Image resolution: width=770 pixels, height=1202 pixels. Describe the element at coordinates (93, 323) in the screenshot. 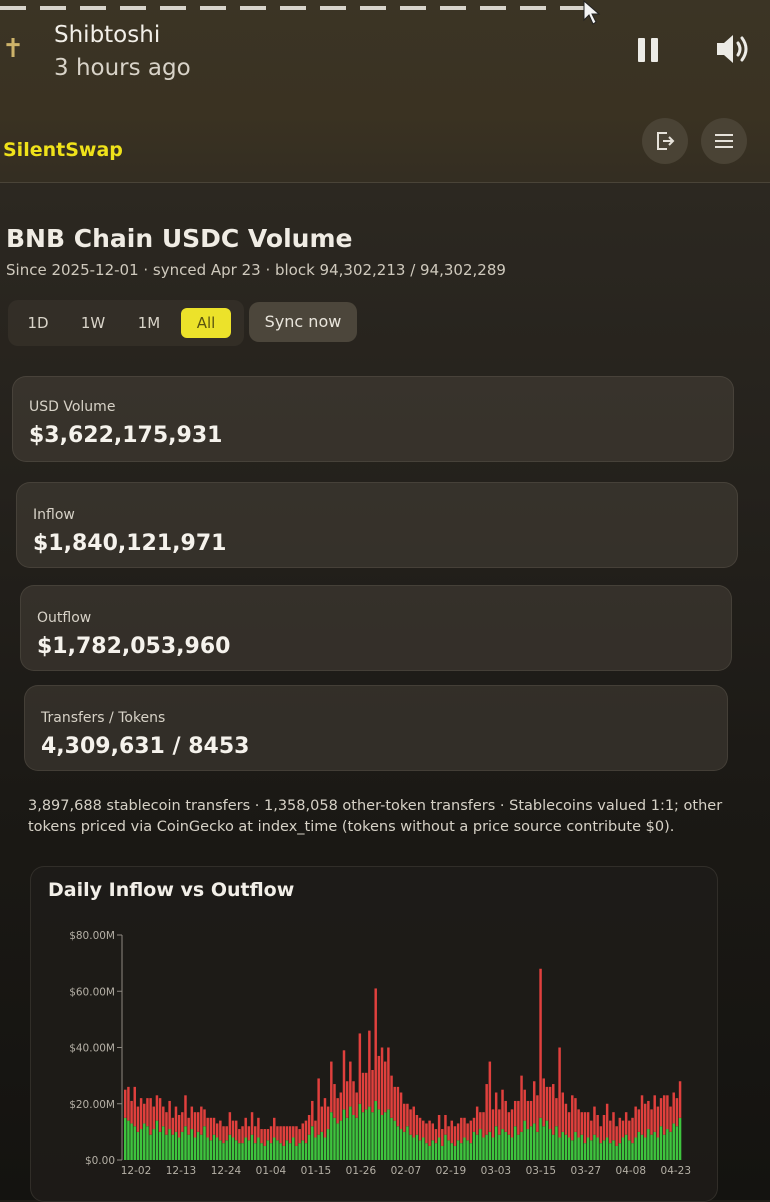

I see `range-1w-button: 1W` at that location.